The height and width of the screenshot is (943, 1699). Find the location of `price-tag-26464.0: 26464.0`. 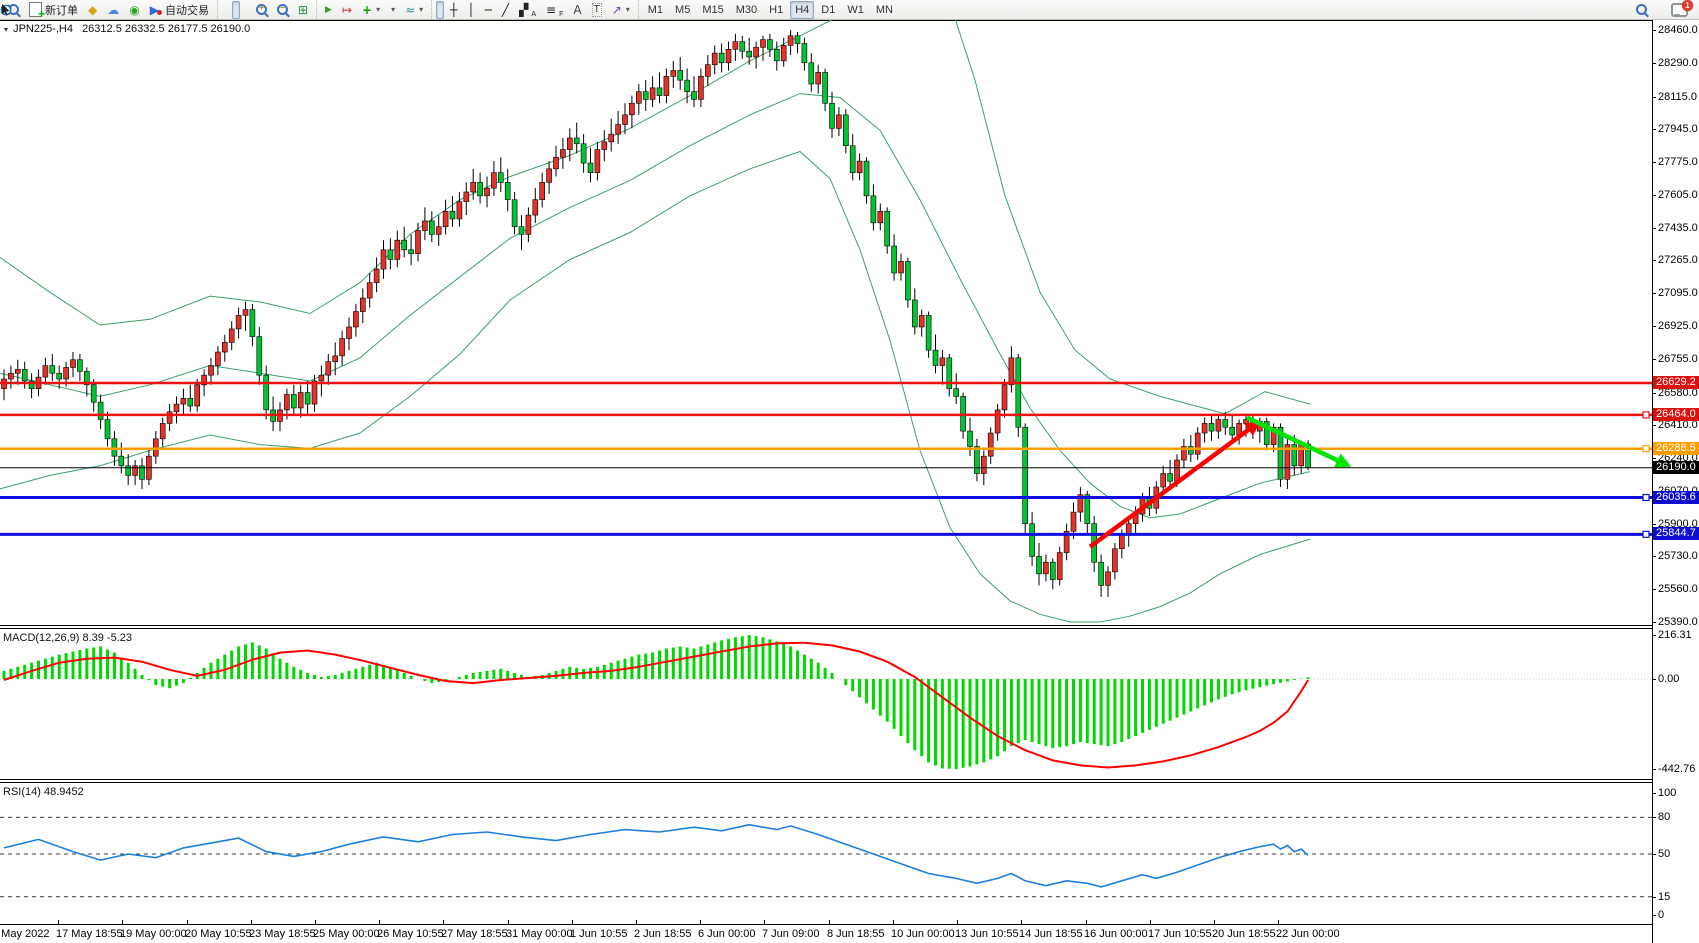

price-tag-26464.0: 26464.0 is located at coordinates (1676, 414).